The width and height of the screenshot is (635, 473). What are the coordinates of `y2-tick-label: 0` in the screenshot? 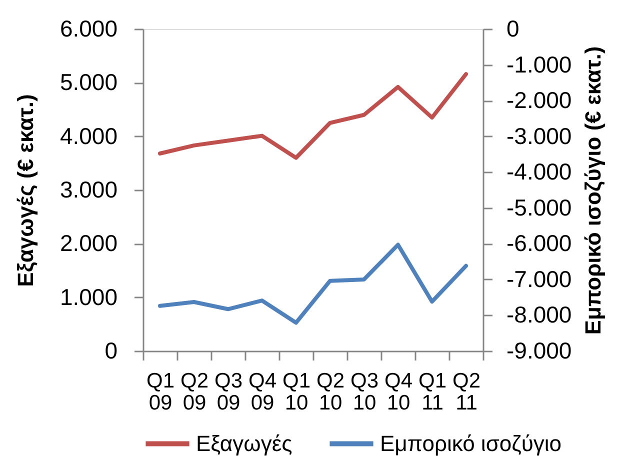 It's located at (513, 29).